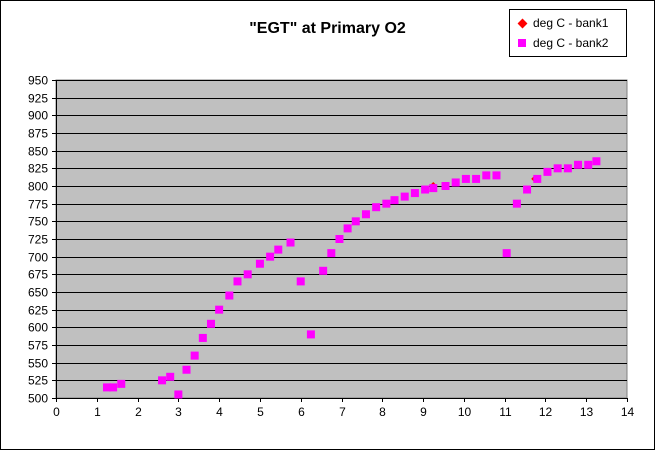  Describe the element at coordinates (327, 28) in the screenshot. I see `chart-title: "EGT" at Primary O2` at that location.